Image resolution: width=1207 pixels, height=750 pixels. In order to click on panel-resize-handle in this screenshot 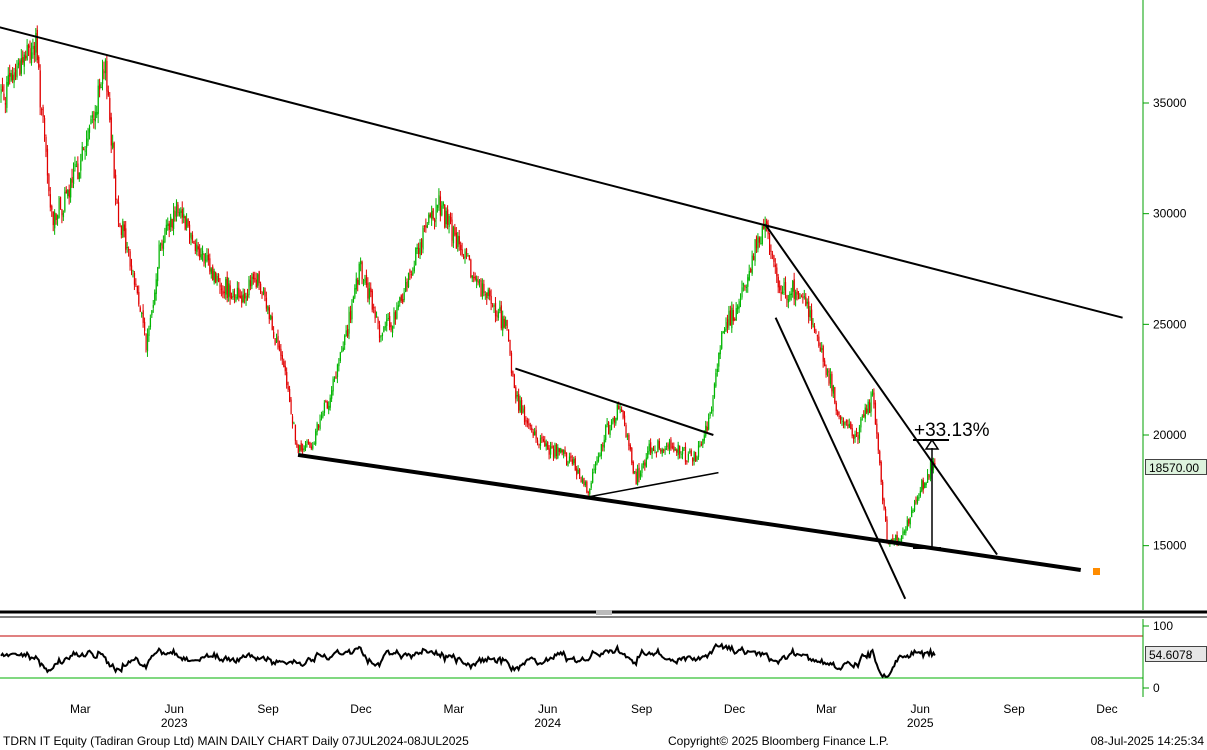, I will do `click(604, 612)`.